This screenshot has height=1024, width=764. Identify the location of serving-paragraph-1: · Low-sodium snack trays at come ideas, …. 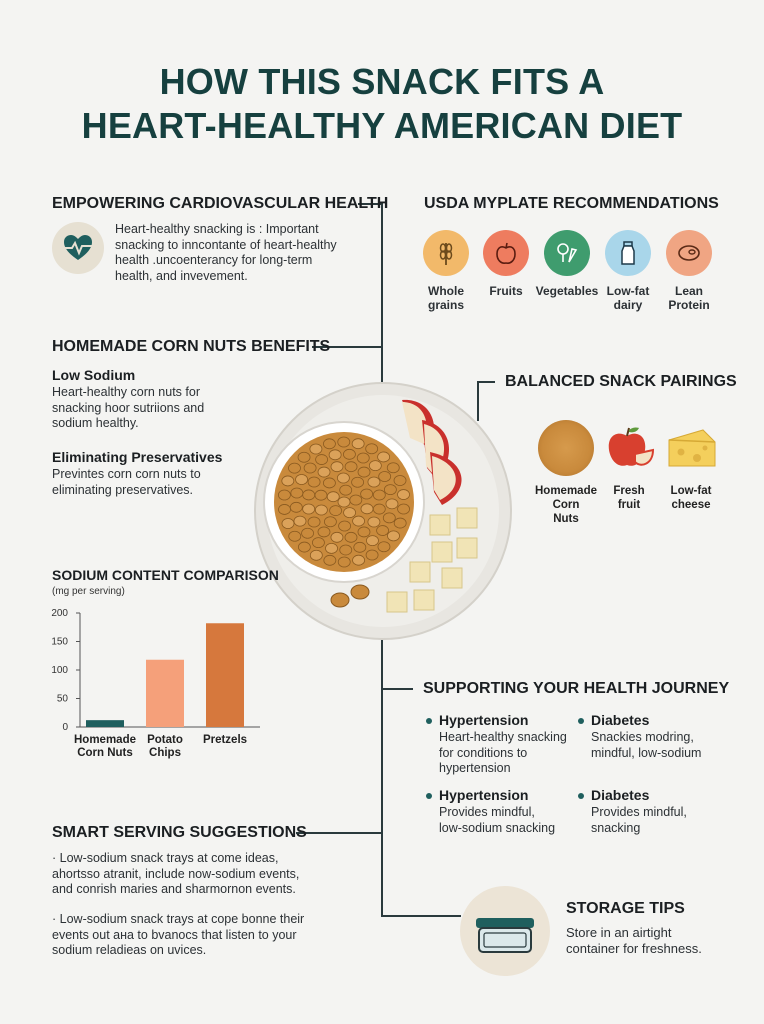
(176, 873).